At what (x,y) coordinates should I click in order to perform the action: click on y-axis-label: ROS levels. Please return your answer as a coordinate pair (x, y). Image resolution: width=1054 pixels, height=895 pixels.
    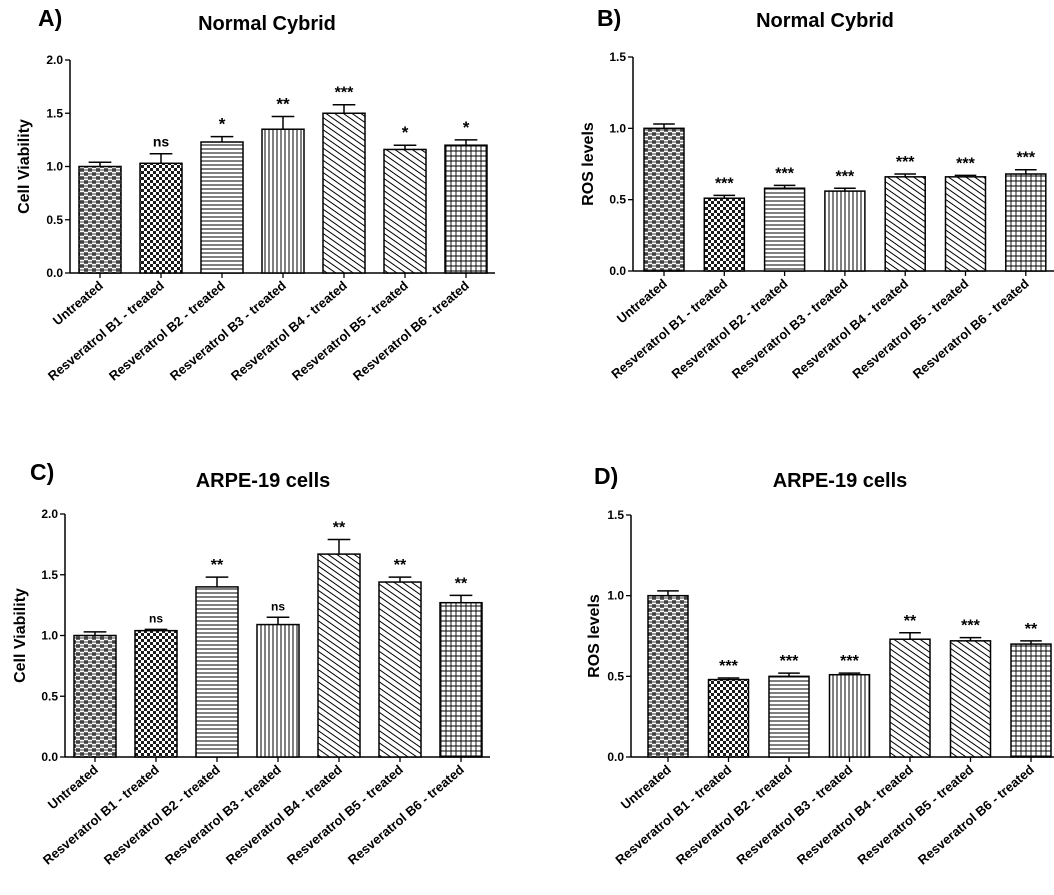
    Looking at the image, I should click on (594, 636).